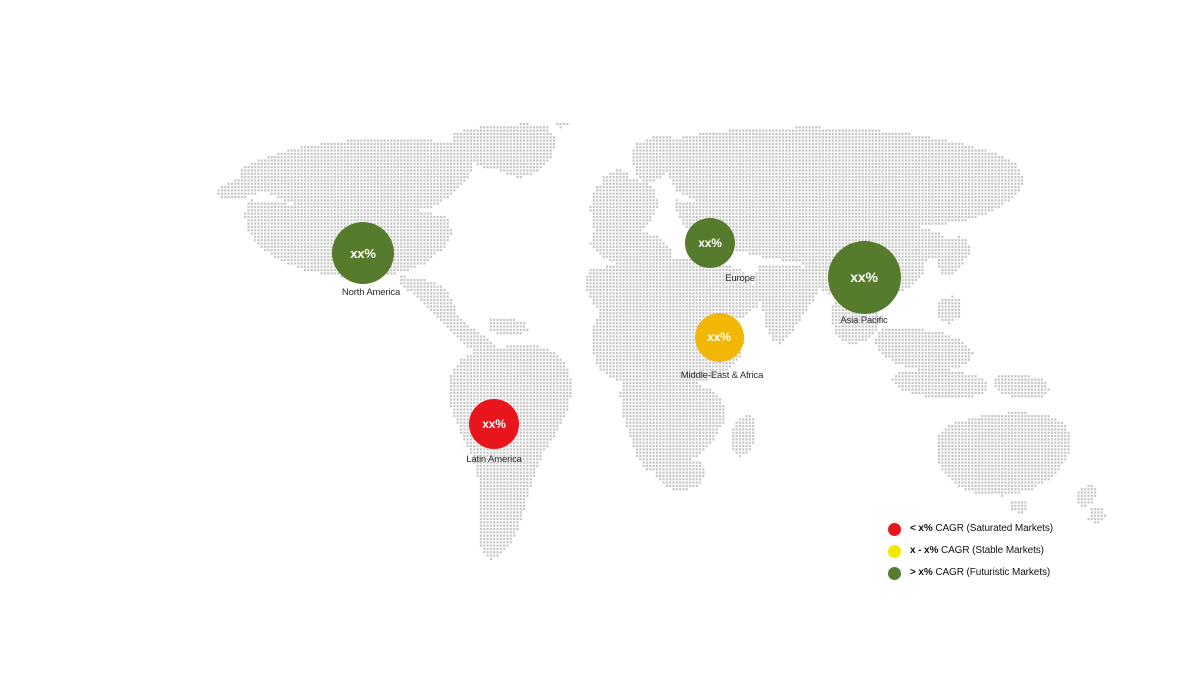 The image size is (1200, 675). What do you see at coordinates (894, 529) in the screenshot?
I see `legend-dot-saturated` at bounding box center [894, 529].